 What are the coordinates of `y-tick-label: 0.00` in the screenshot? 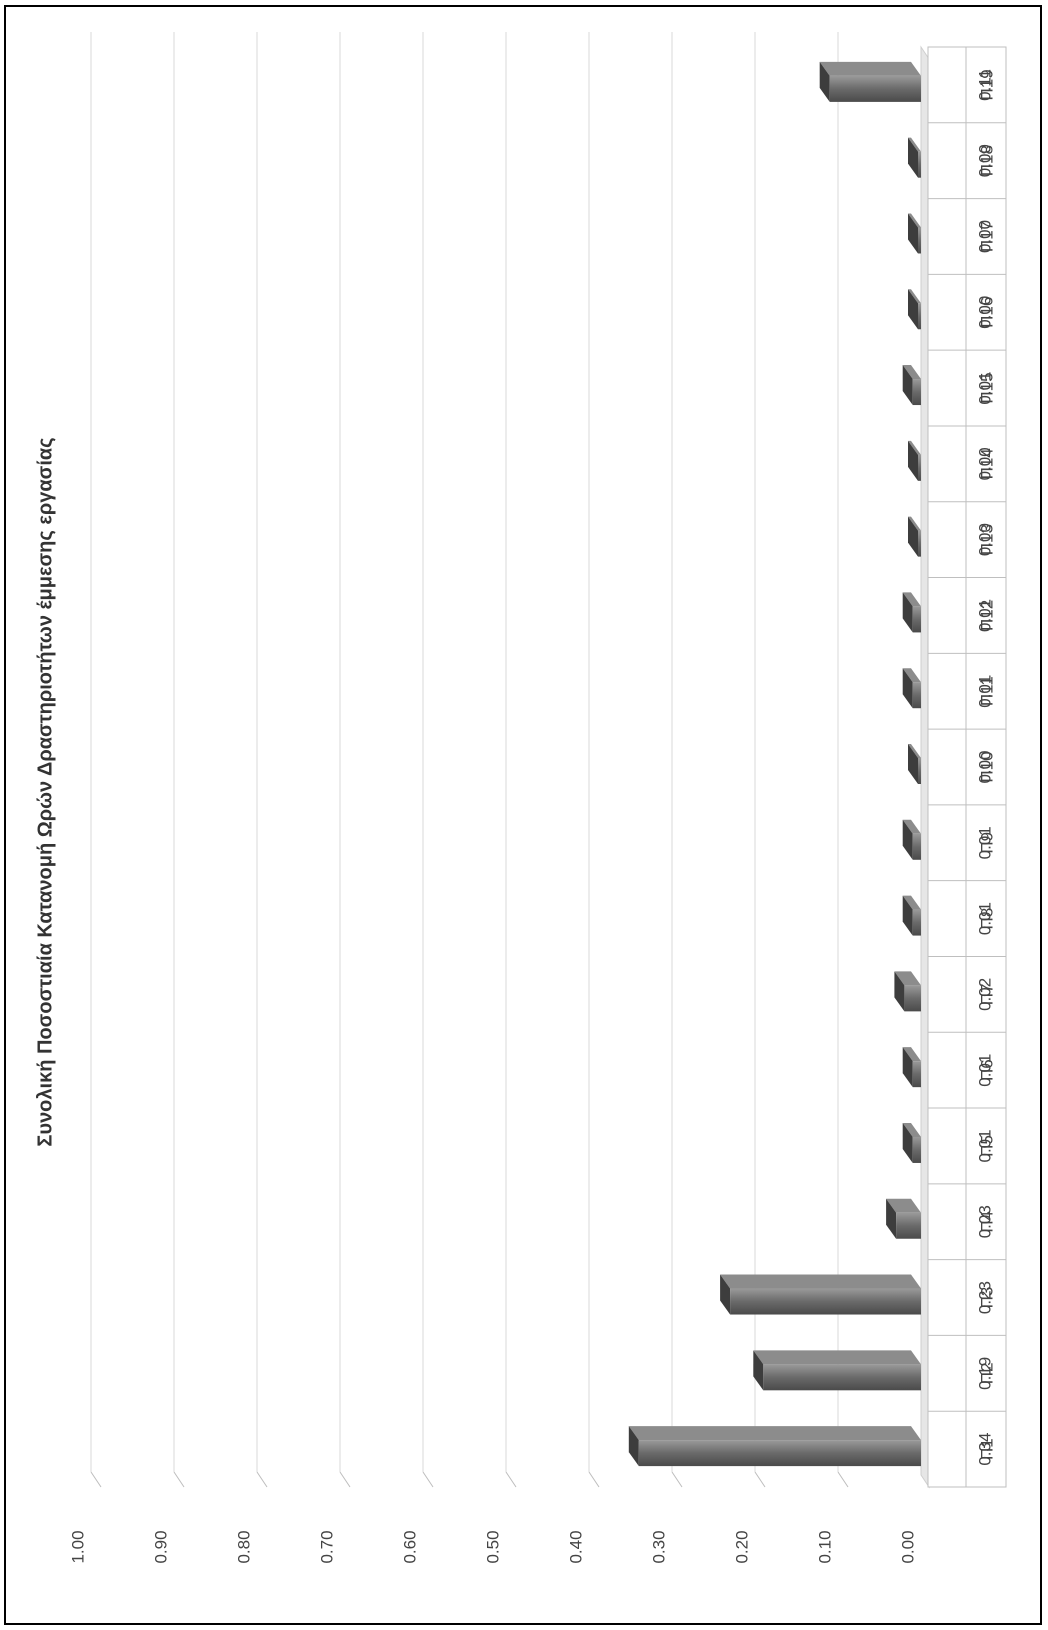 It's located at (907, 1546).